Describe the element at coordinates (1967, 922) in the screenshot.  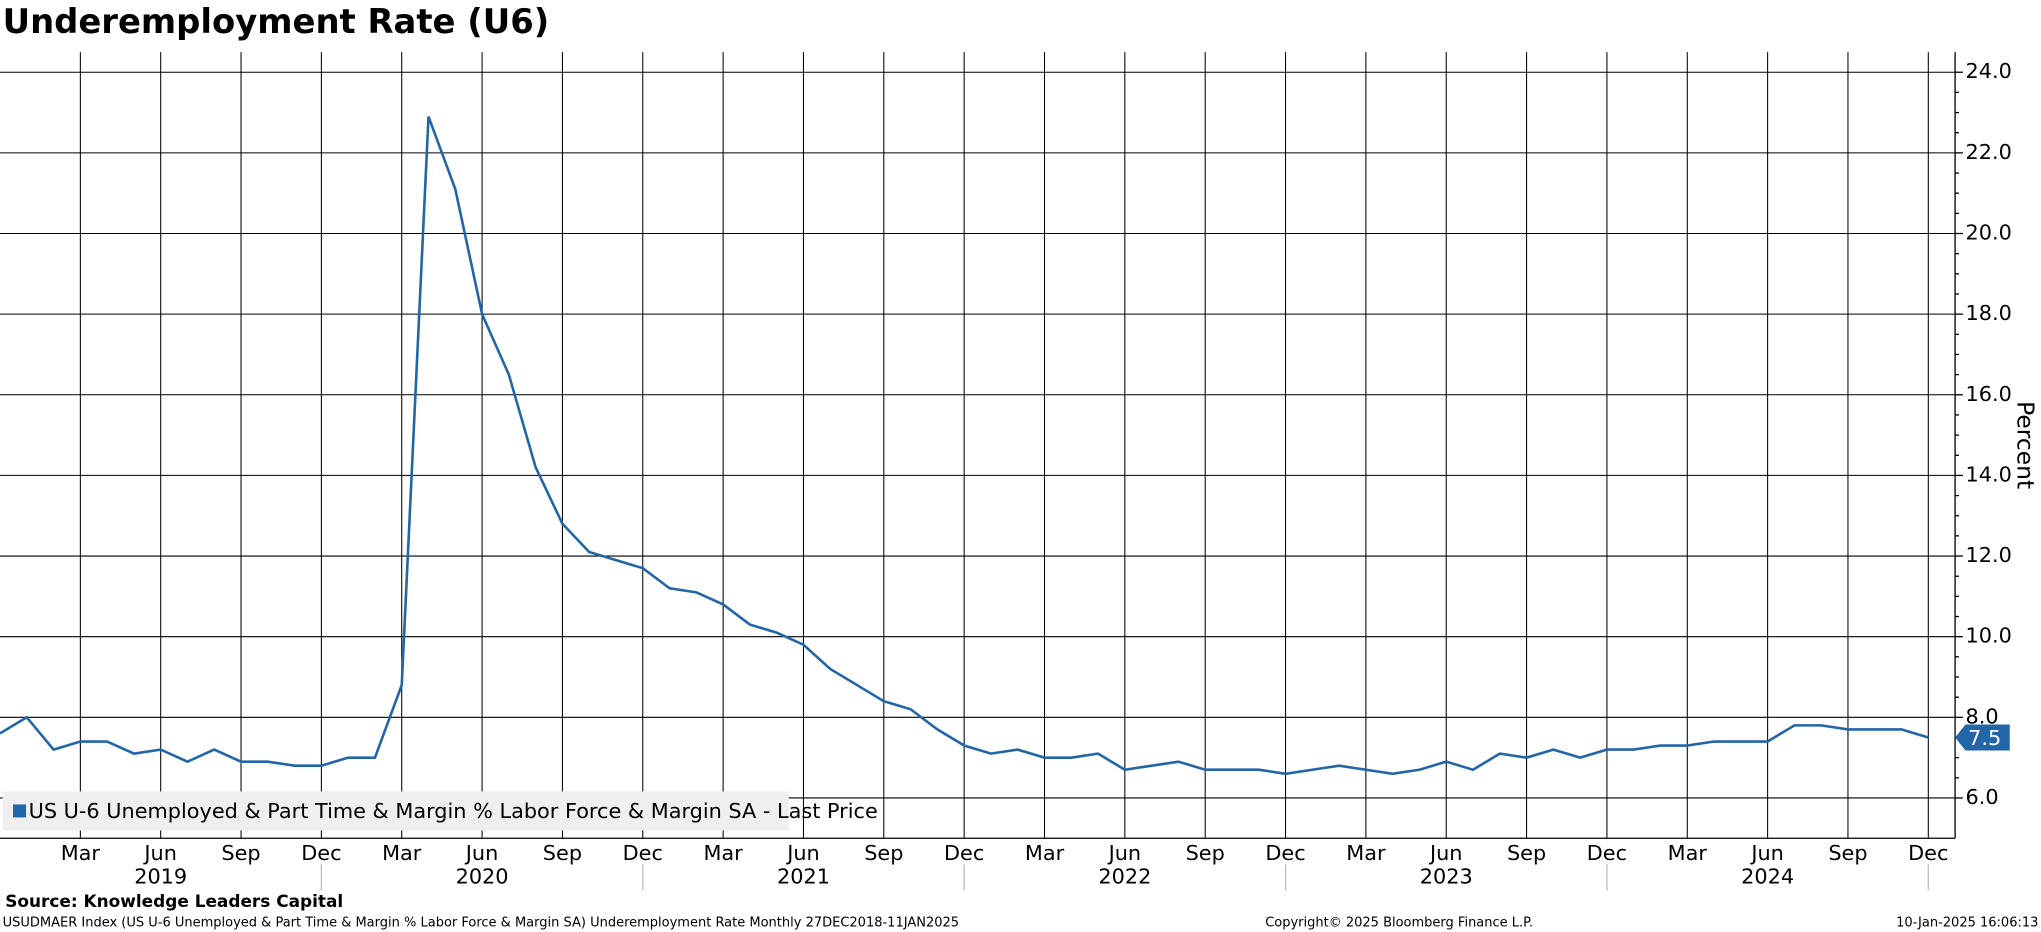
I see `timestamp: 10-Jan-2025 16:06:13` at that location.